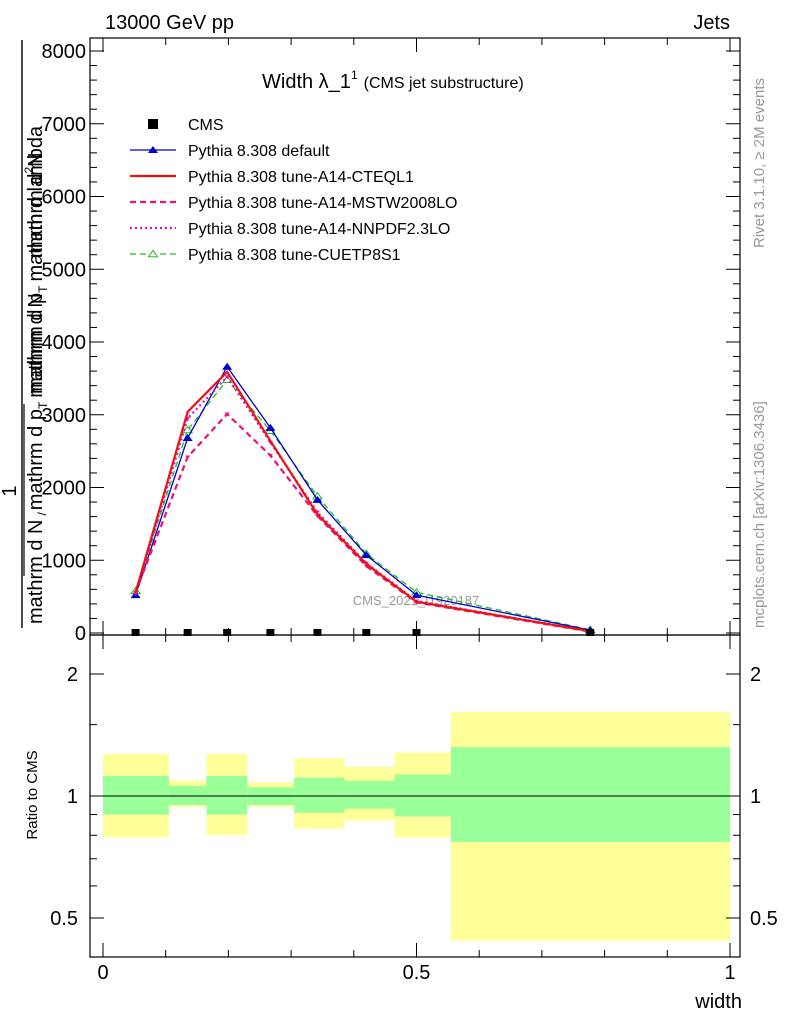 This screenshot has height=1024, width=786. What do you see at coordinates (32, 794) in the screenshot?
I see `lower-y-axis-label: Ratio to CMS` at bounding box center [32, 794].